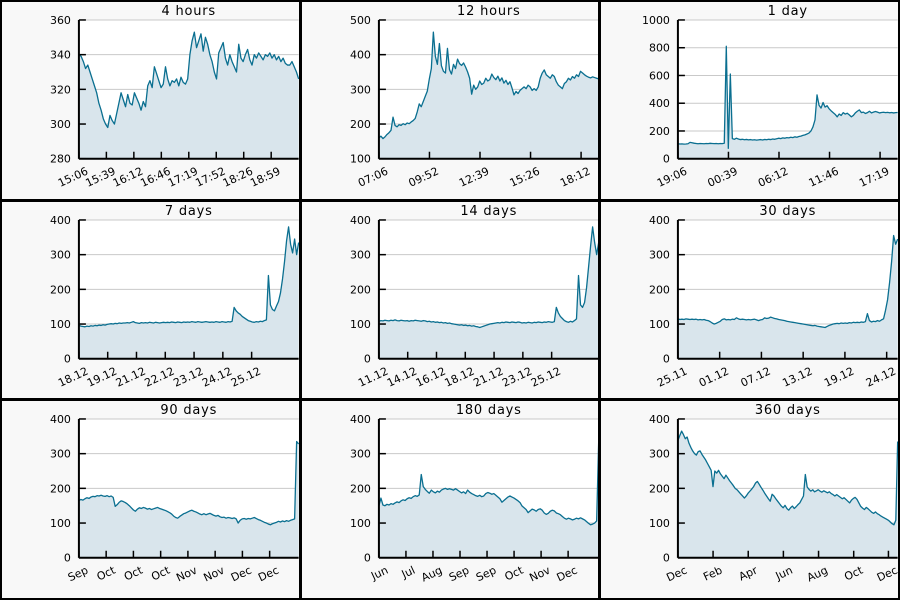  Describe the element at coordinates (788, 211) in the screenshot. I see `chart-title: 30 days` at that location.